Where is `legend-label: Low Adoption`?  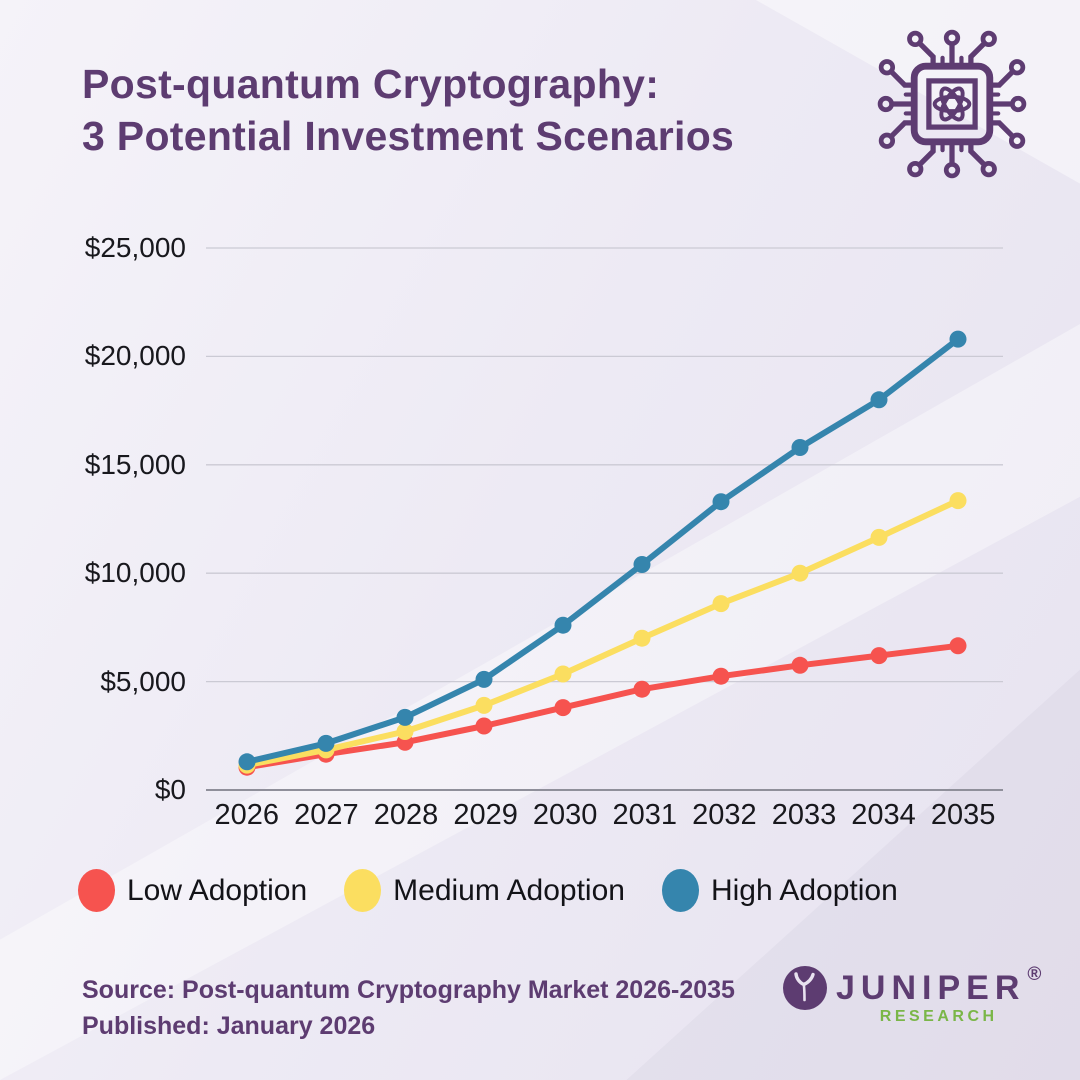 legend-label: Low Adoption is located at coordinates (217, 890).